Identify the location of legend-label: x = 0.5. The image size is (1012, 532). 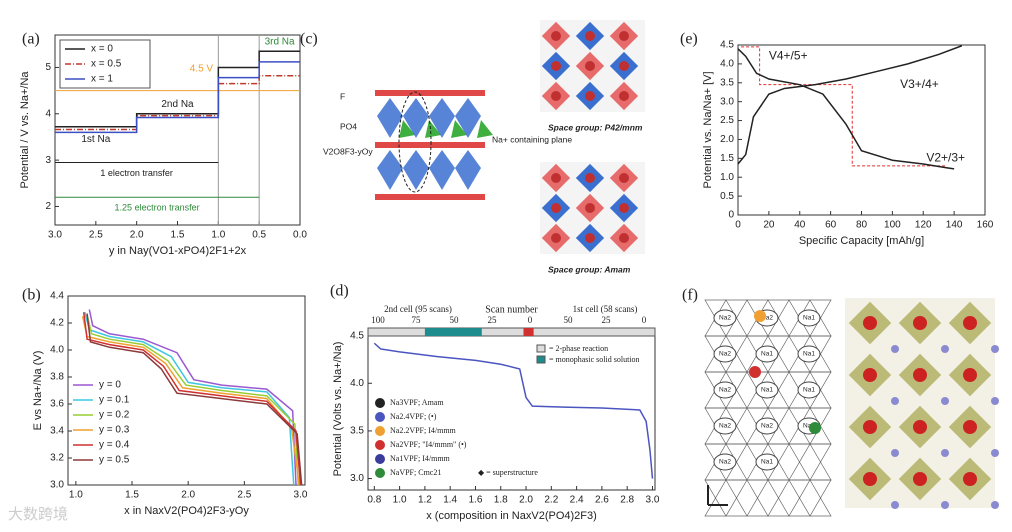
(106, 64).